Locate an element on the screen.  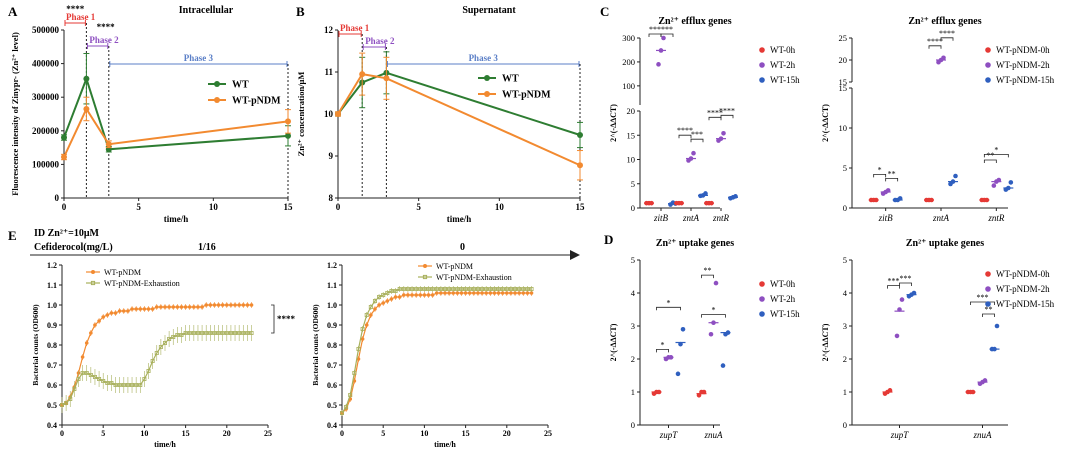
x-tick-label: 0 is located at coordinates (64, 207).